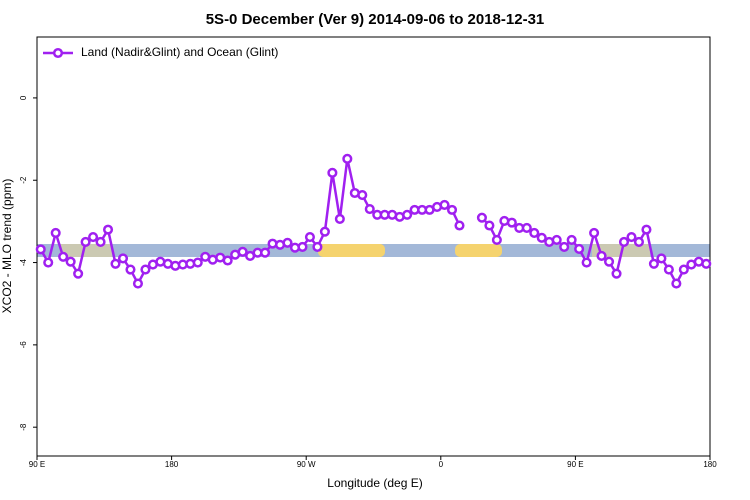 This screenshot has height=500, width=750. I want to click on y-tick-label: 0, so click(23, 97).